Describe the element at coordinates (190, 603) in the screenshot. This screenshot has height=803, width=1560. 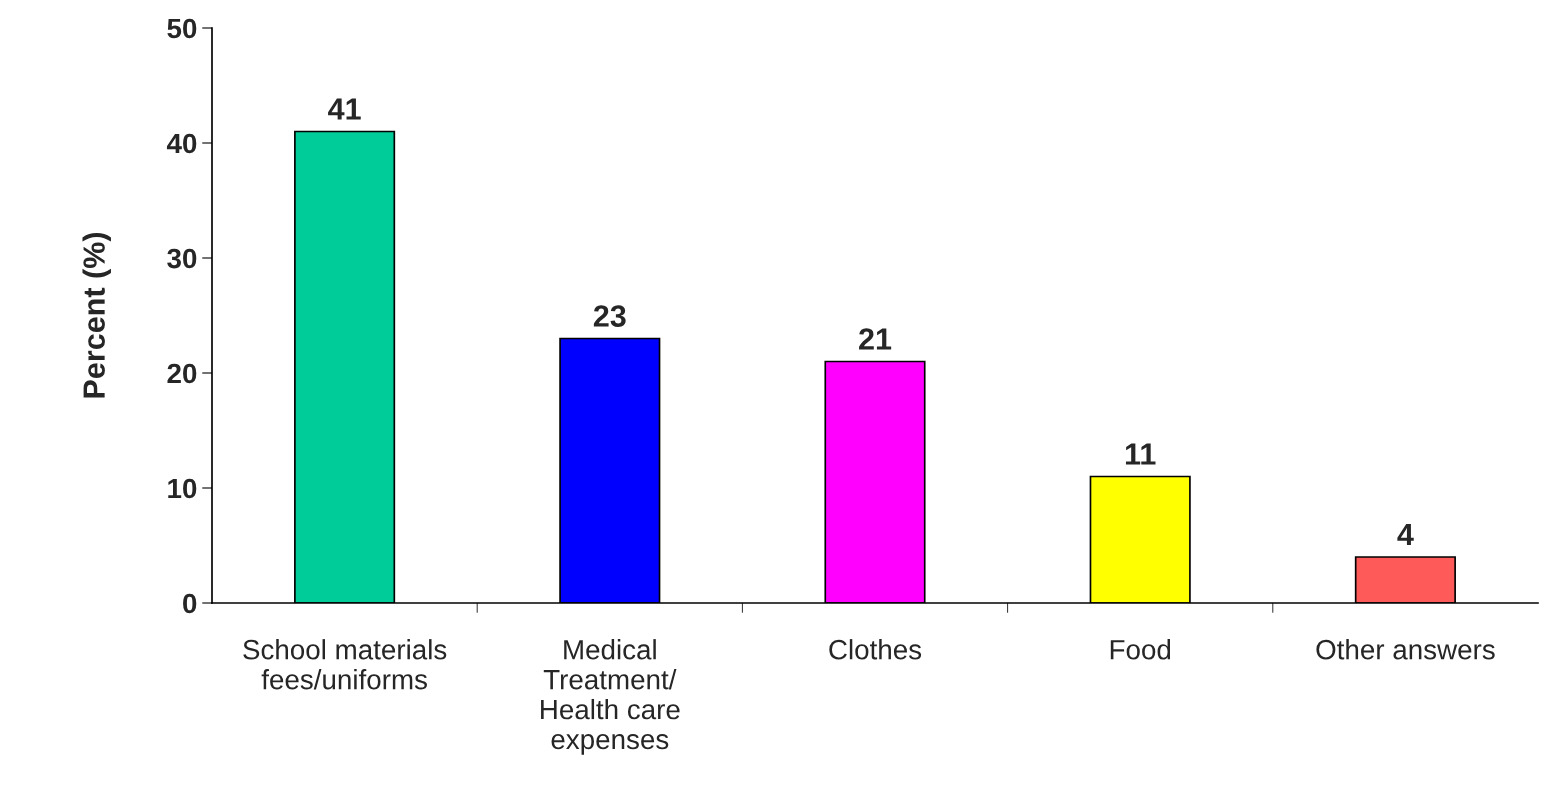
I see `y-tick-label: 0` at that location.